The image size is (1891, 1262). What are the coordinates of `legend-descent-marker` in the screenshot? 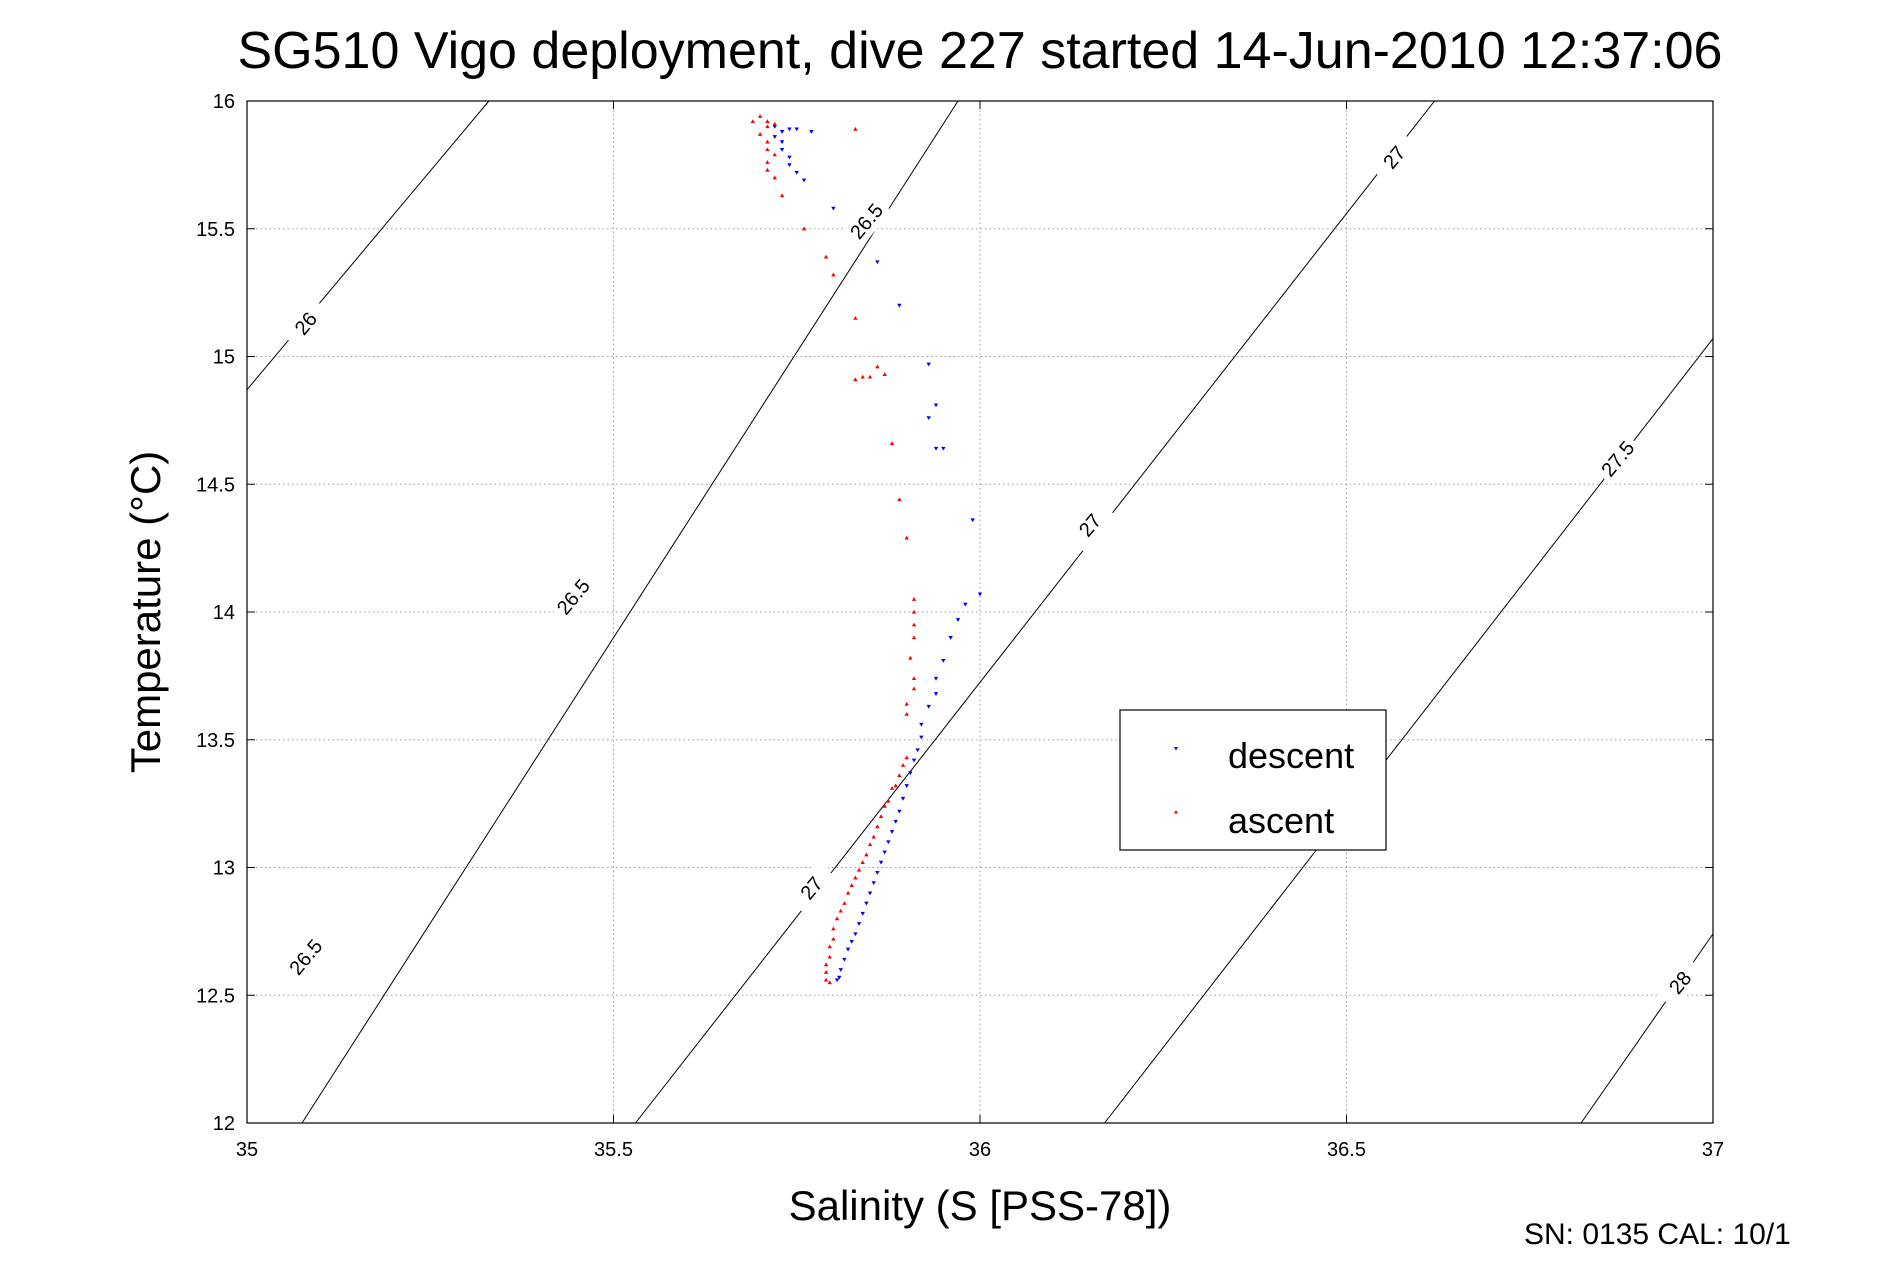 It's located at (1176, 749).